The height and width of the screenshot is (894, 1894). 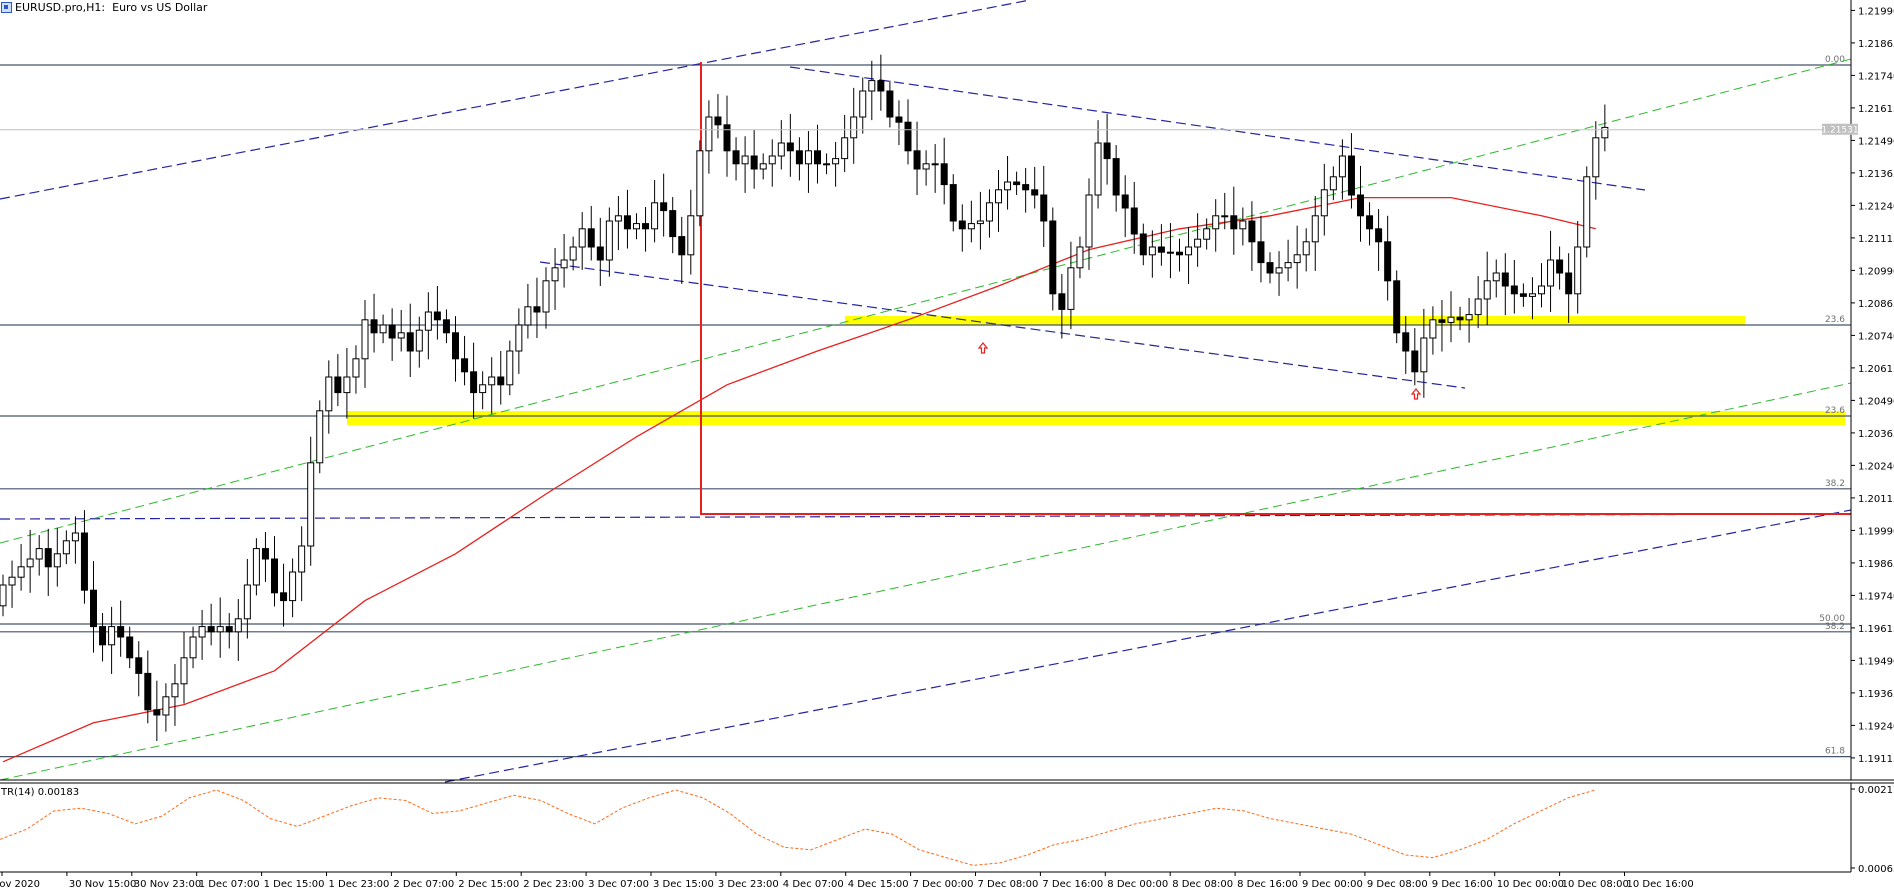 What do you see at coordinates (1295, 320) in the screenshot?
I see `support-zone-upper` at bounding box center [1295, 320].